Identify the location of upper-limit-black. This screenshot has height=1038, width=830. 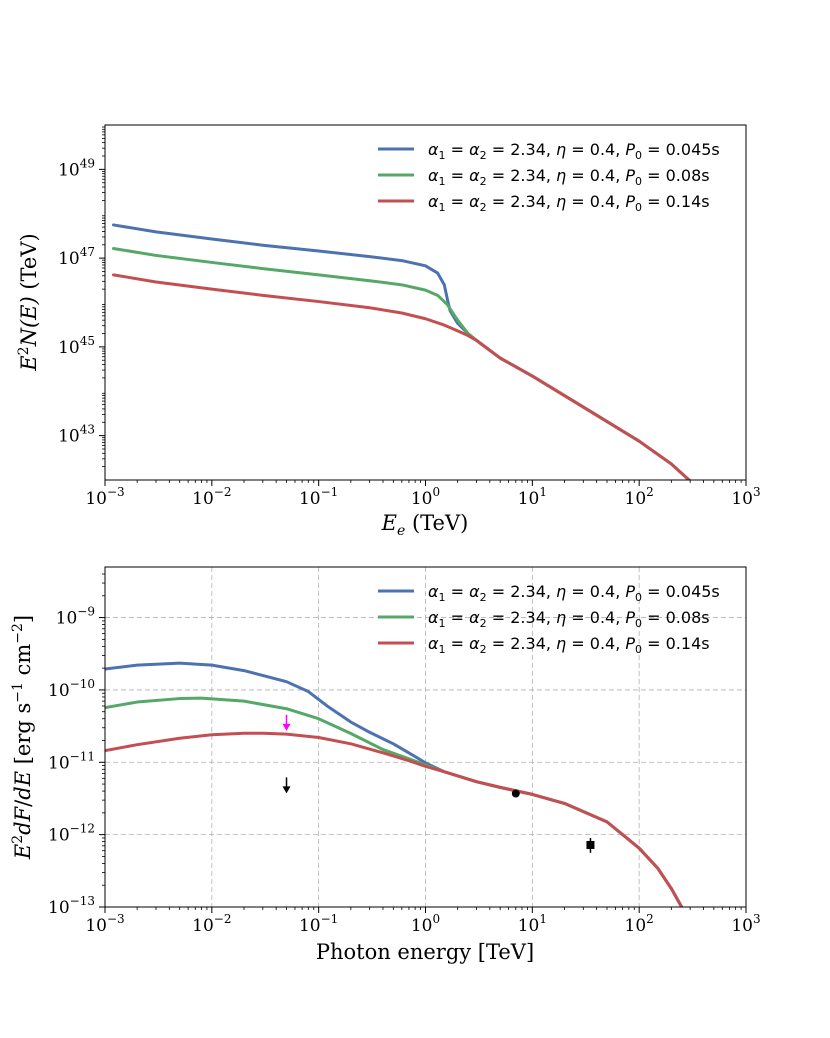
(286, 785).